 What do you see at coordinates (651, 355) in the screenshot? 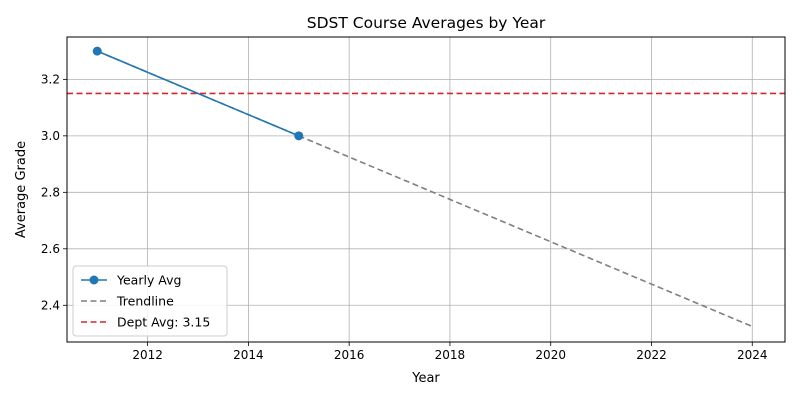
I see `x-tick-label: 2022` at bounding box center [651, 355].